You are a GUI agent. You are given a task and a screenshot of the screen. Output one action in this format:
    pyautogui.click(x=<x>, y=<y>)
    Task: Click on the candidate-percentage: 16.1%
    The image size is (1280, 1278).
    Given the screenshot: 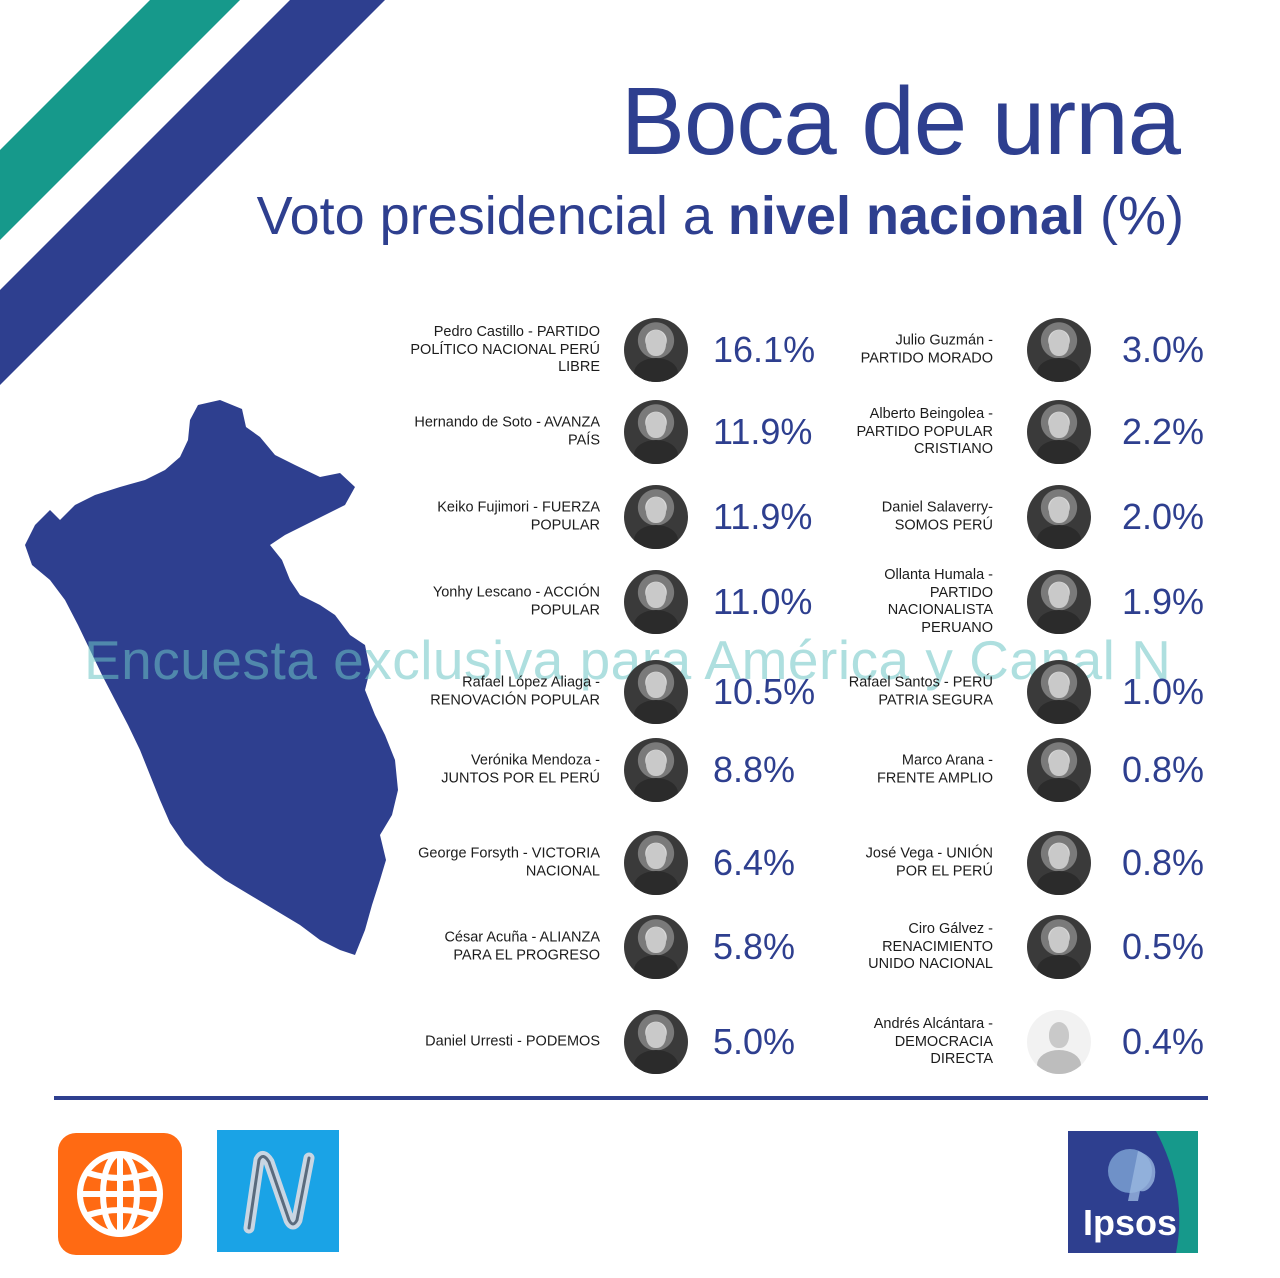 What is the action you would take?
    pyautogui.click(x=764, y=349)
    